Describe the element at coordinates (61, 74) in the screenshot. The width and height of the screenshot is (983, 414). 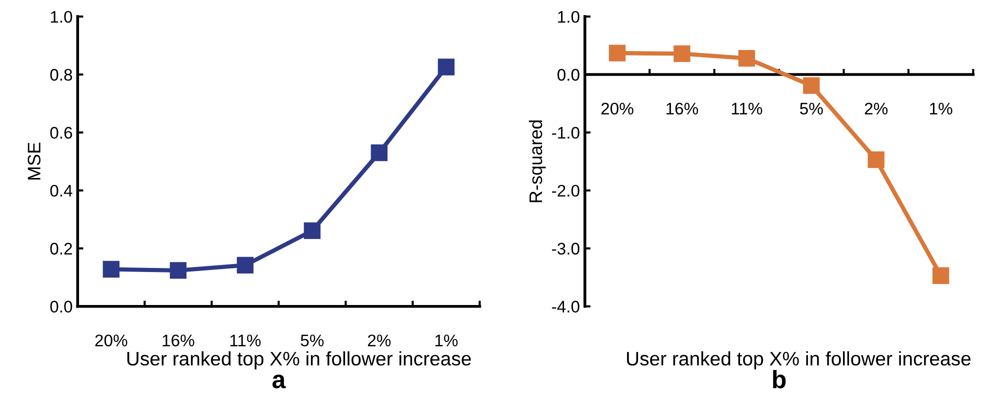
I see `y-tick-label: 0.8` at that location.